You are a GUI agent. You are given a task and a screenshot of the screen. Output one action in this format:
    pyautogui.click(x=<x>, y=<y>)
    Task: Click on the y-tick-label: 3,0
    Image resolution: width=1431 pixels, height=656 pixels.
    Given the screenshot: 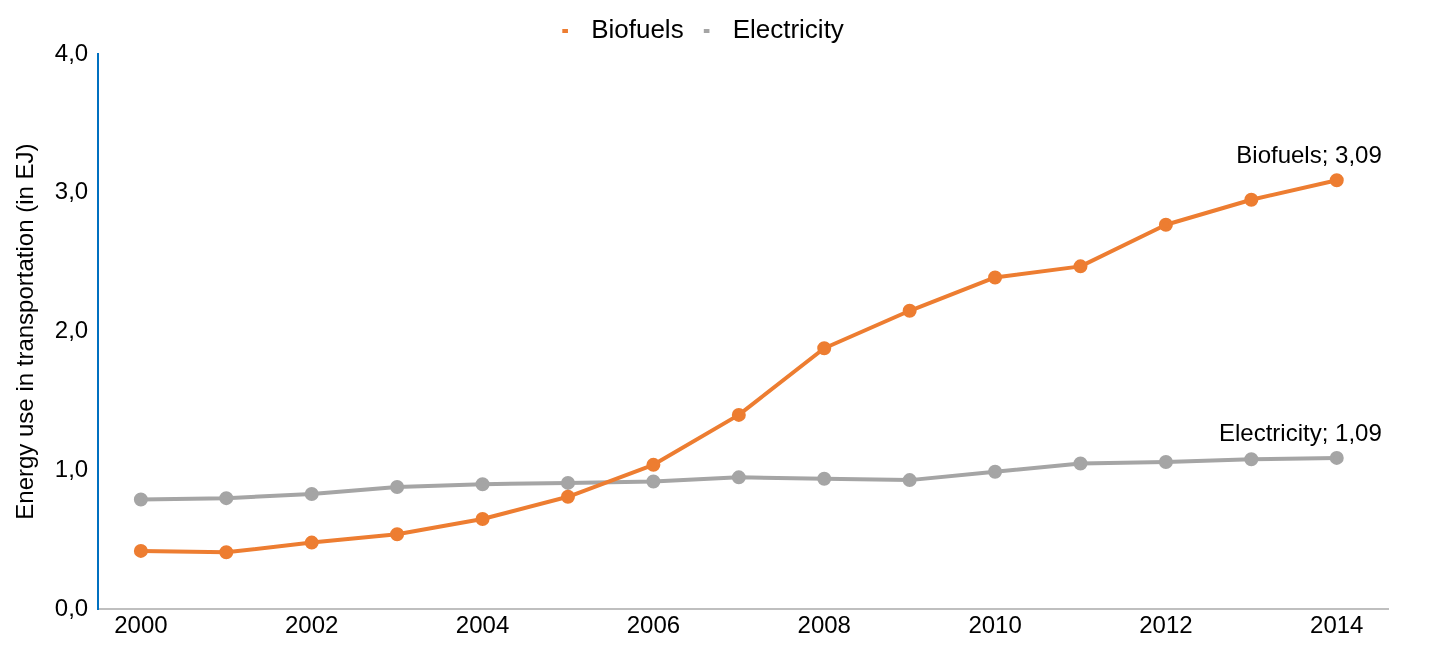 What is the action you would take?
    pyautogui.click(x=71, y=191)
    